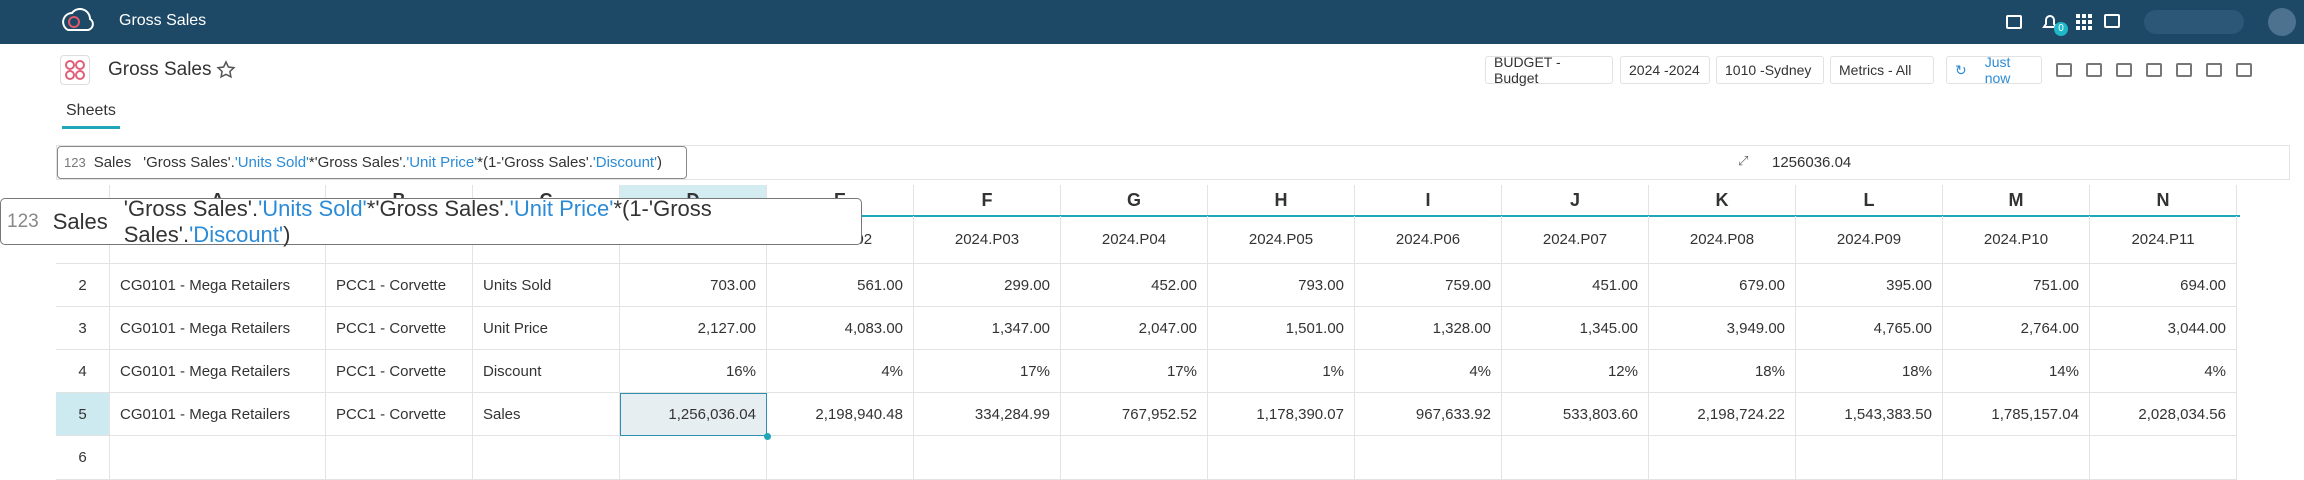 This screenshot has width=2304, height=480. What do you see at coordinates (2051, 22) in the screenshot?
I see `bell-icon` at bounding box center [2051, 22].